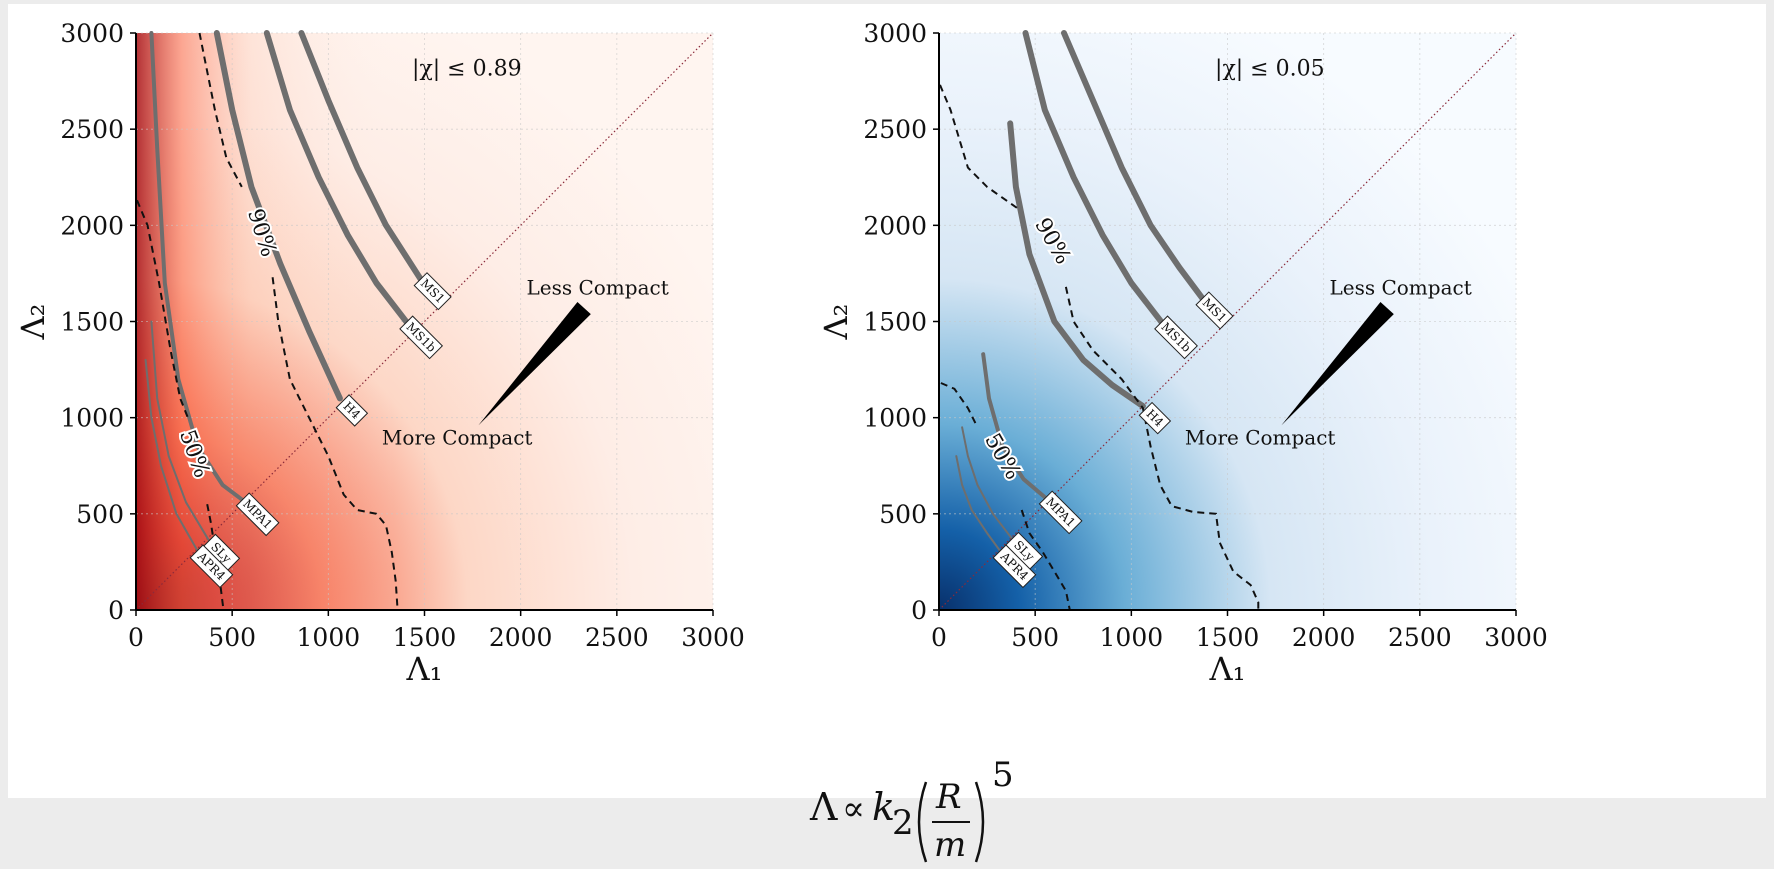 Image resolution: width=1774 pixels, height=869 pixels. I want to click on formula-left-paren, so click(922, 822).